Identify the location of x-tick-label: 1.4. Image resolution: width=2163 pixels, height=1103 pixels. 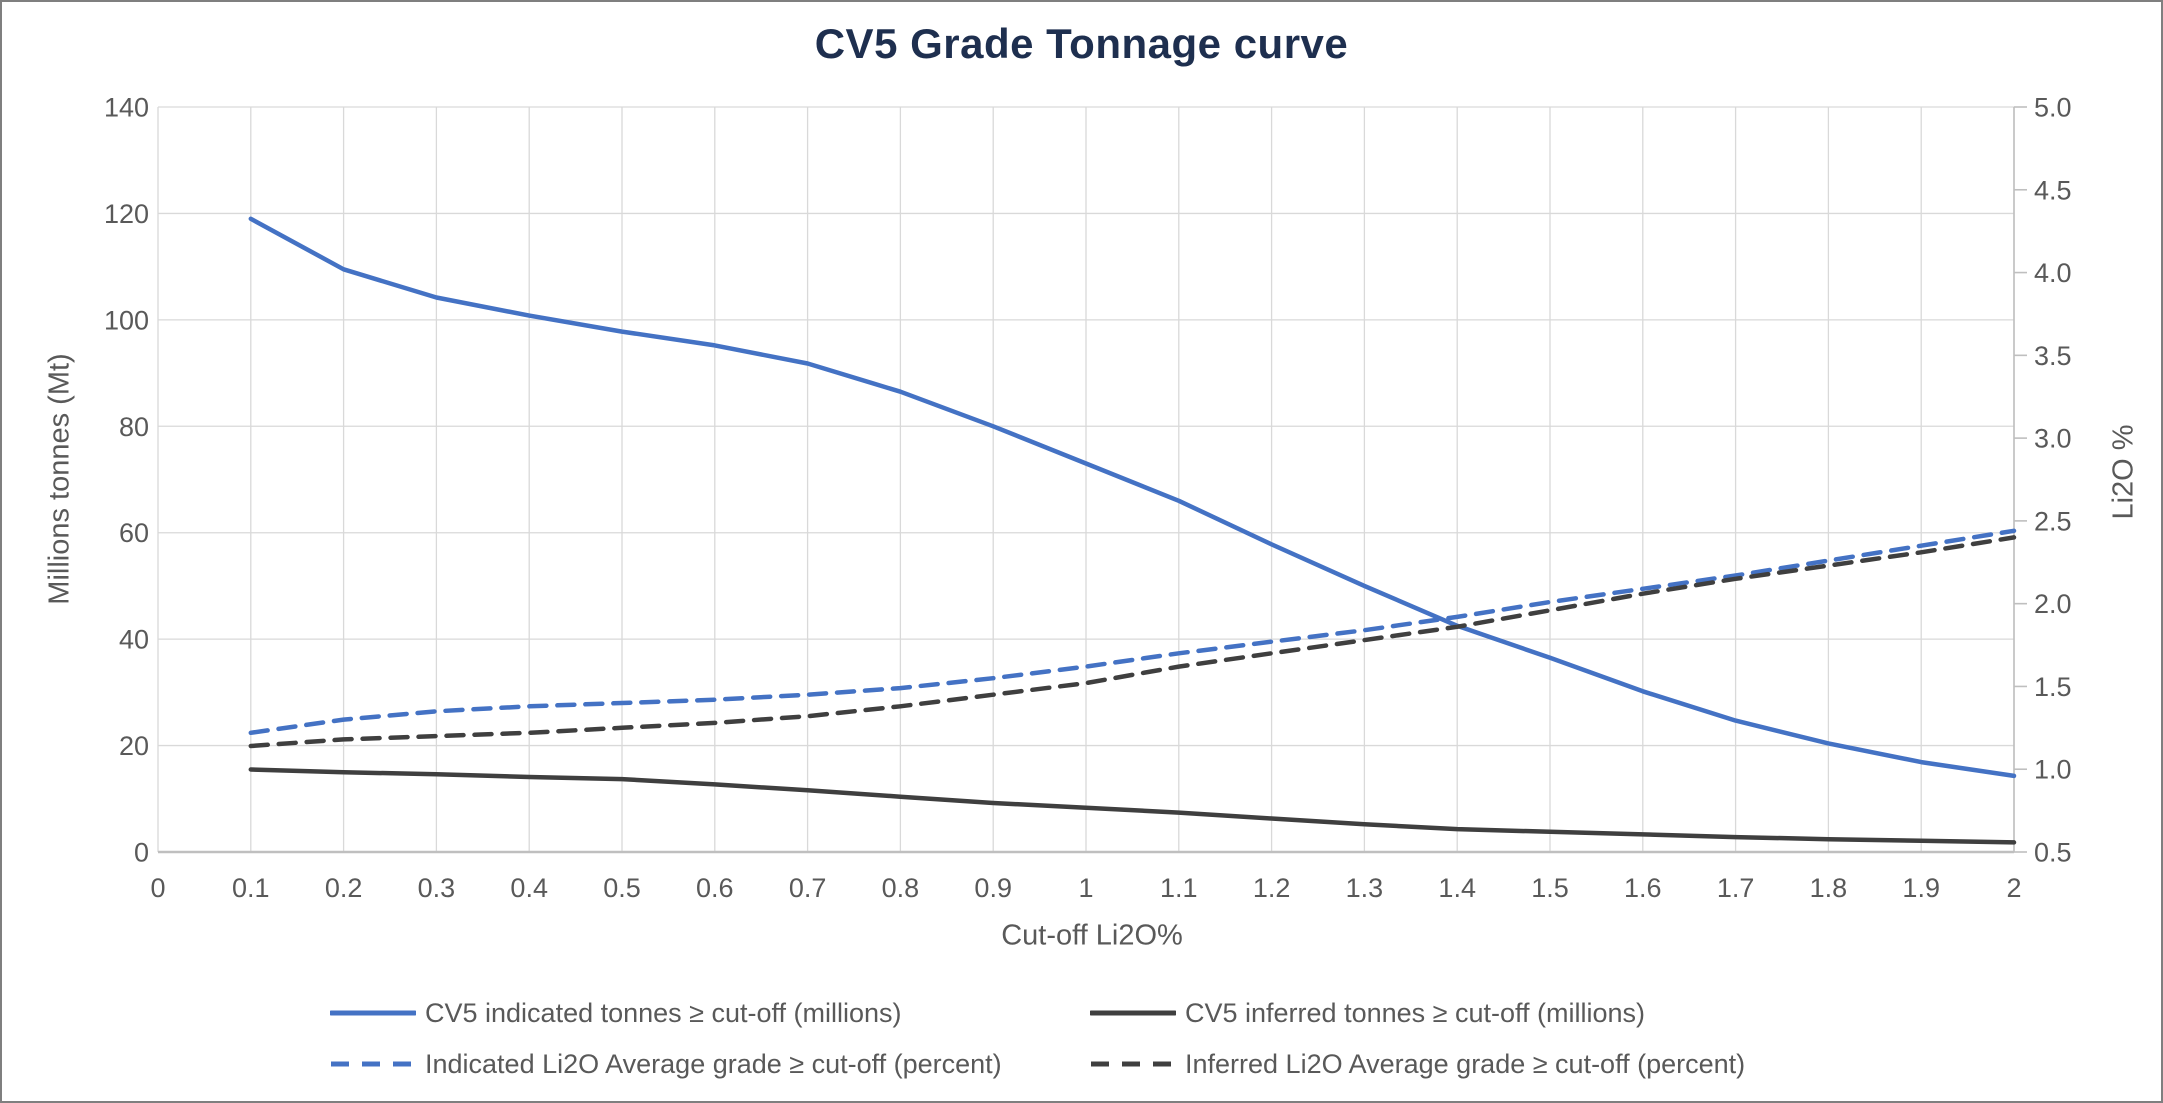
(1457, 888).